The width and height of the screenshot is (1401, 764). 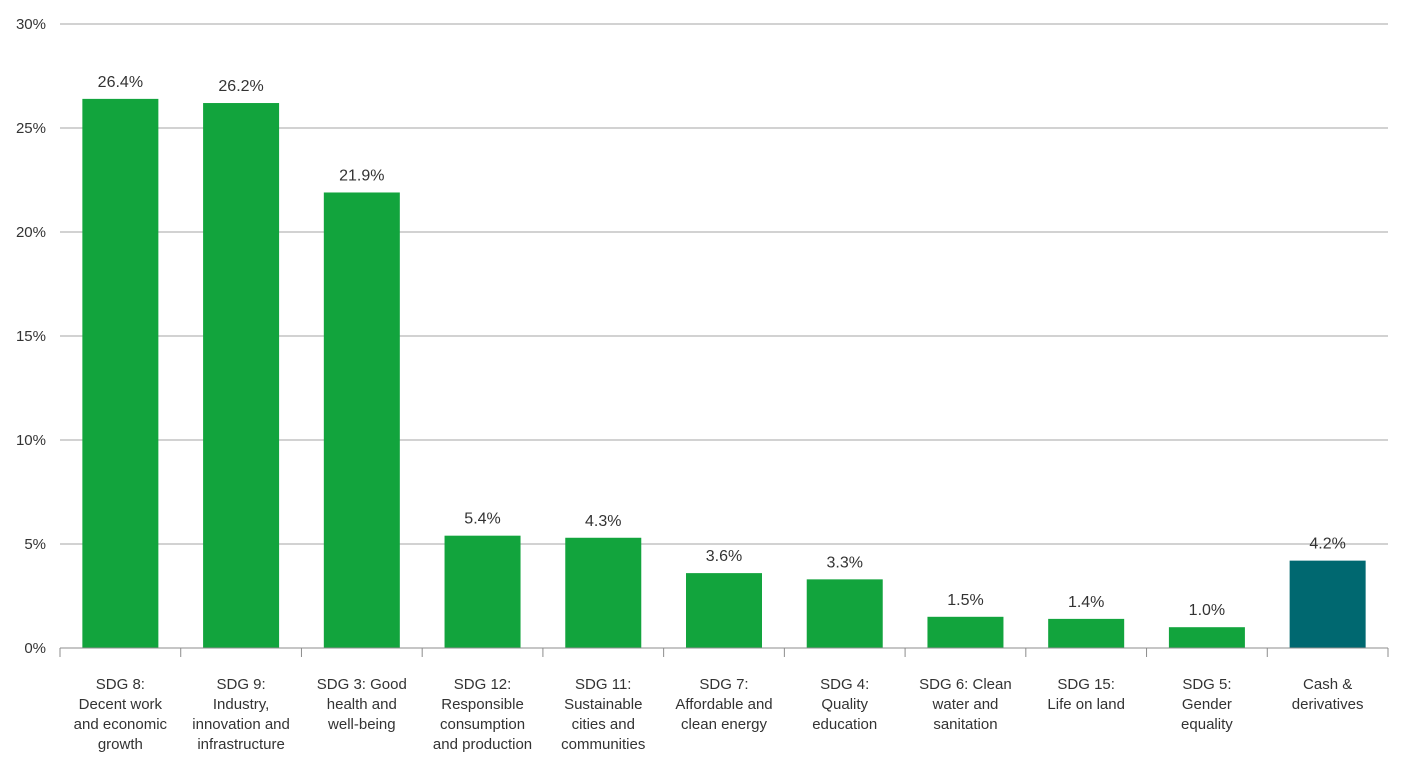 I want to click on y-tick-label: 20%, so click(x=31, y=232).